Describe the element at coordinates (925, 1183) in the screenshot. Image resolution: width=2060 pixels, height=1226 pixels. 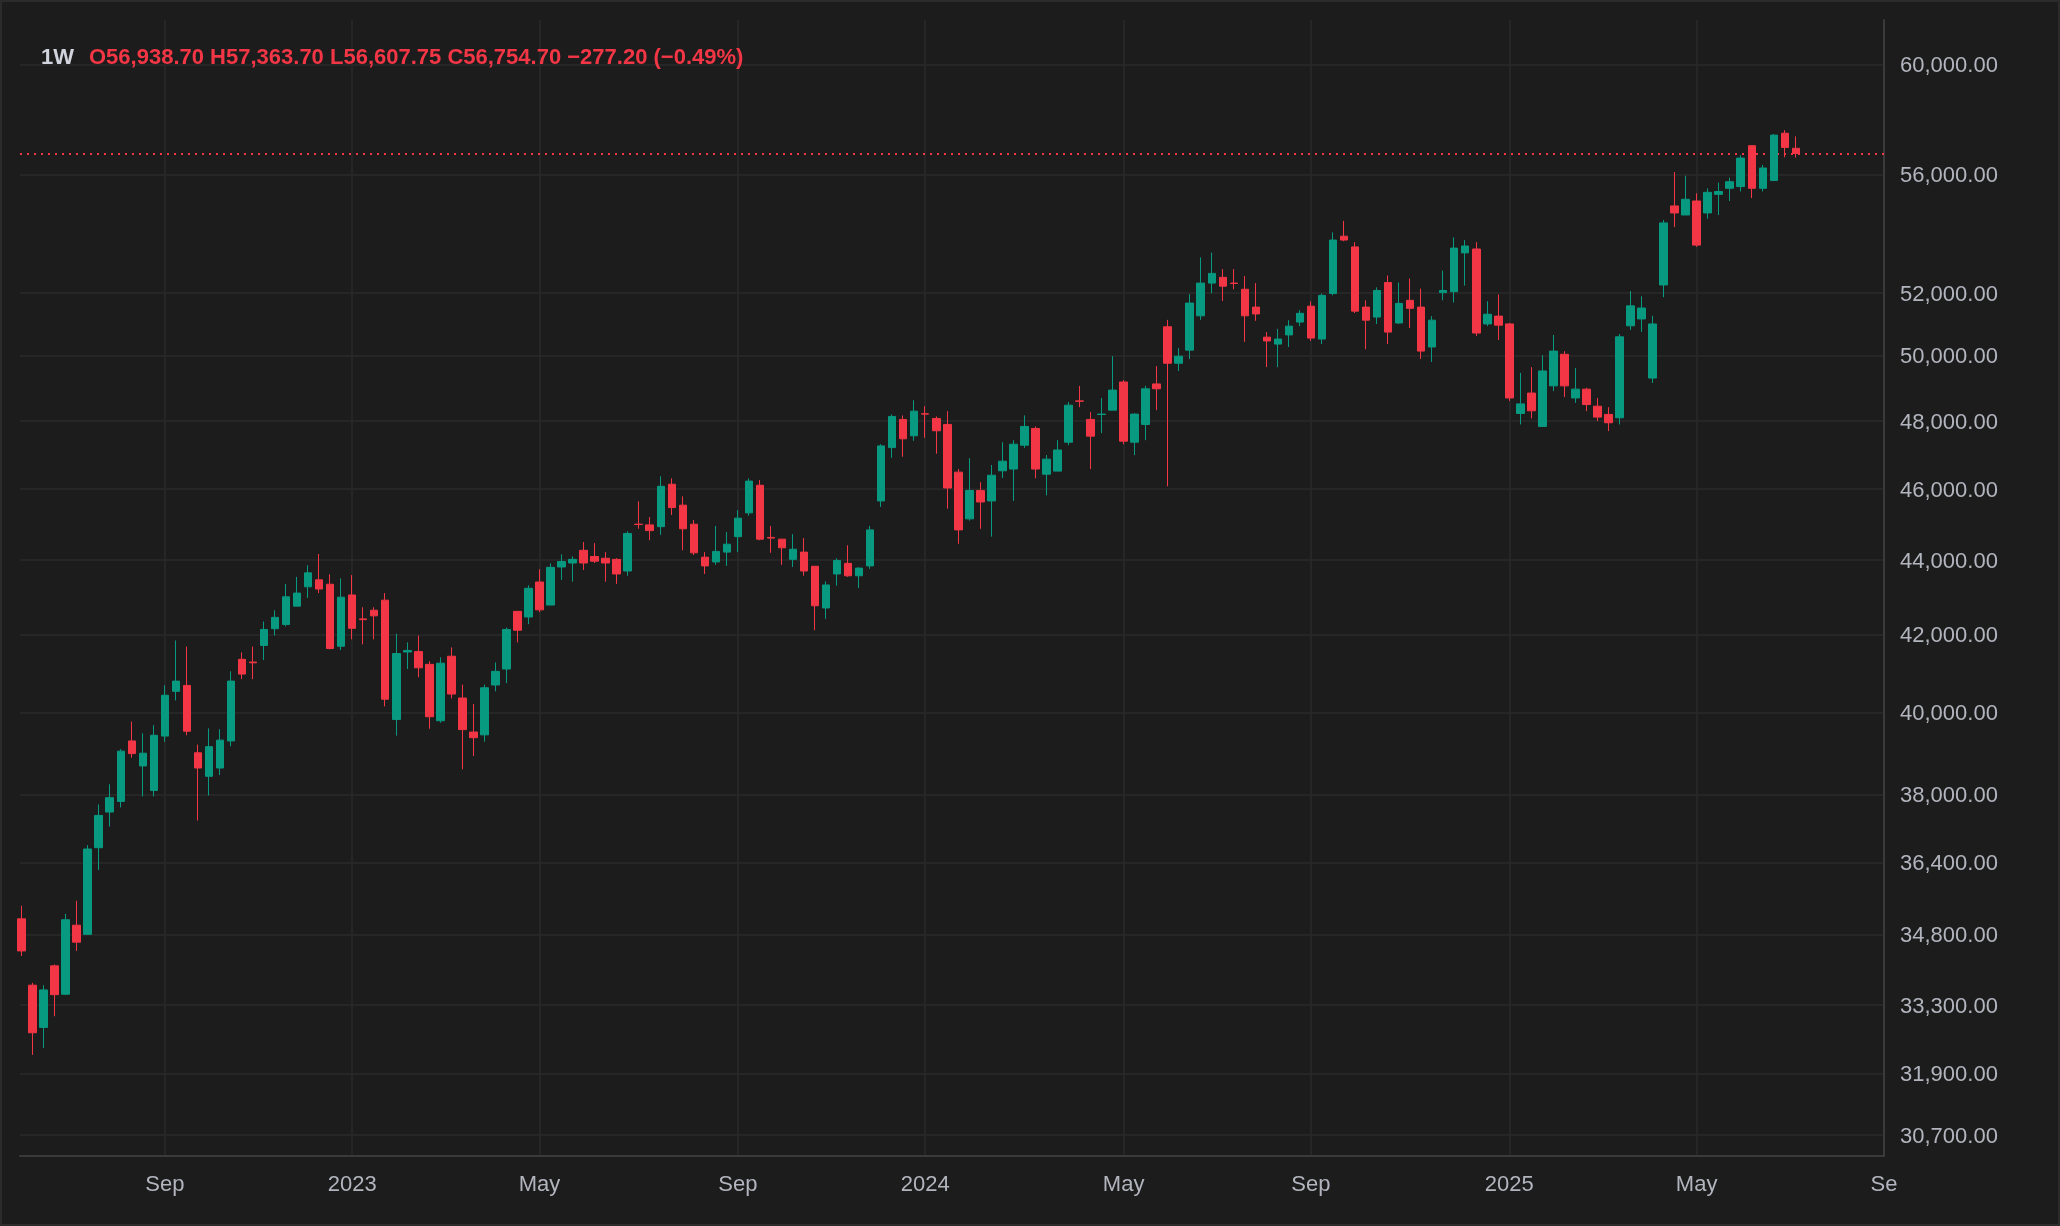
I see `x-tick-label: 2024` at that location.